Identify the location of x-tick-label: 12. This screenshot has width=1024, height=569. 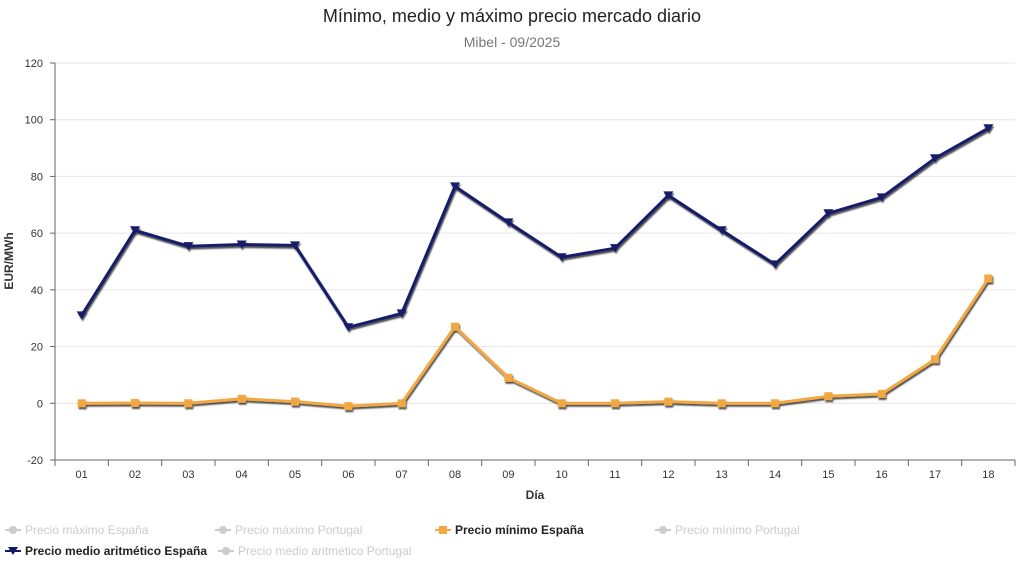
(668, 475).